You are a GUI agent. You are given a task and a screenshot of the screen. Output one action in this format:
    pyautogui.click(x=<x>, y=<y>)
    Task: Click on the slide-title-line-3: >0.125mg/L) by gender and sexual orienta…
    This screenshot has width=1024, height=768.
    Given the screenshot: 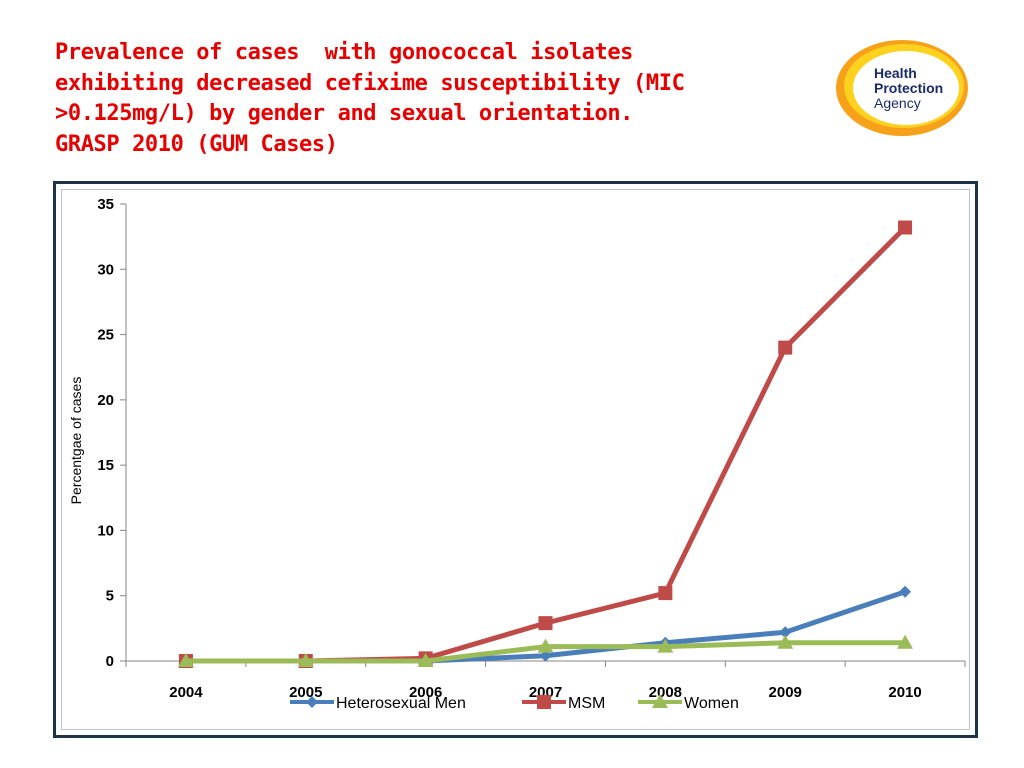 What is the action you would take?
    pyautogui.click(x=344, y=113)
    